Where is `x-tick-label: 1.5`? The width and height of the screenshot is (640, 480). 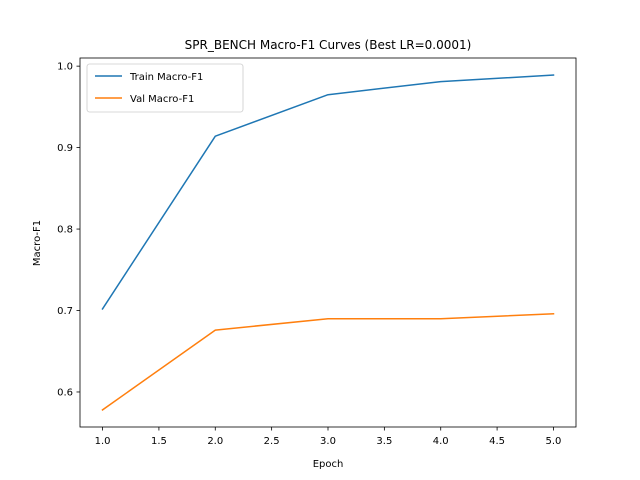
x-tick-label: 1.5 is located at coordinates (159, 441).